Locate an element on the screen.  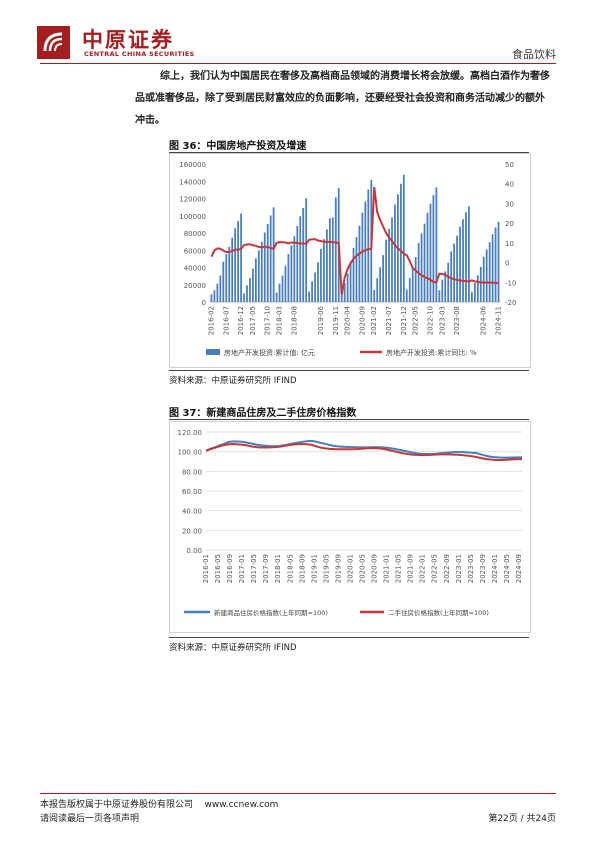
x-tick-label: 2018-08 is located at coordinates (294, 320).